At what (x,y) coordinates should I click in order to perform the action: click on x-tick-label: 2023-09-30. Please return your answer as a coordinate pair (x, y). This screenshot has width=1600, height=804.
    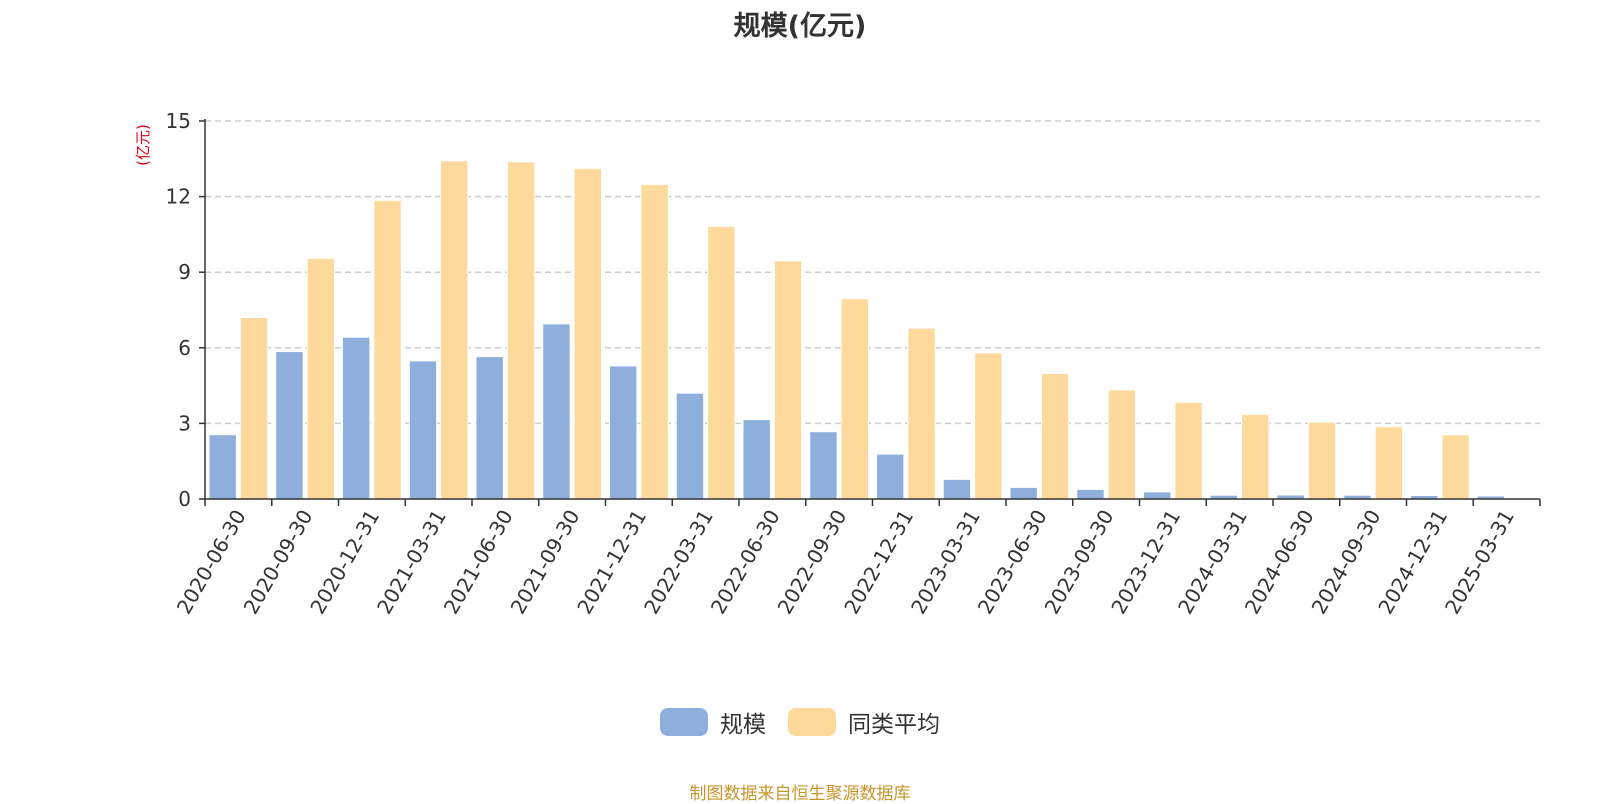
    Looking at the image, I should click on (1079, 562).